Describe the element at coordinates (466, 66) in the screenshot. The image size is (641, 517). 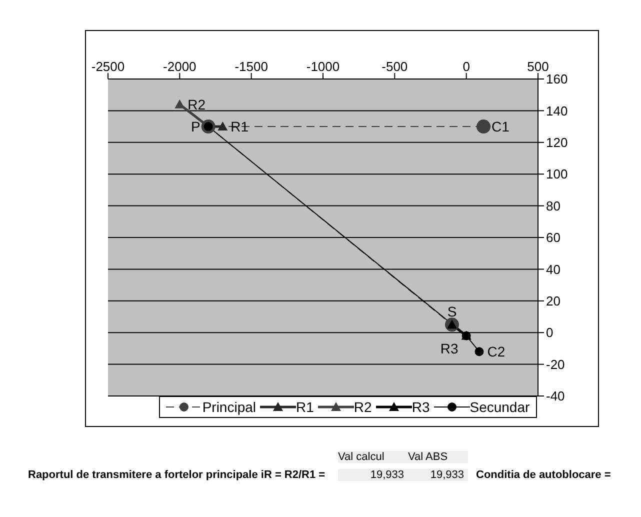
I see `x-tick-label: 0` at that location.